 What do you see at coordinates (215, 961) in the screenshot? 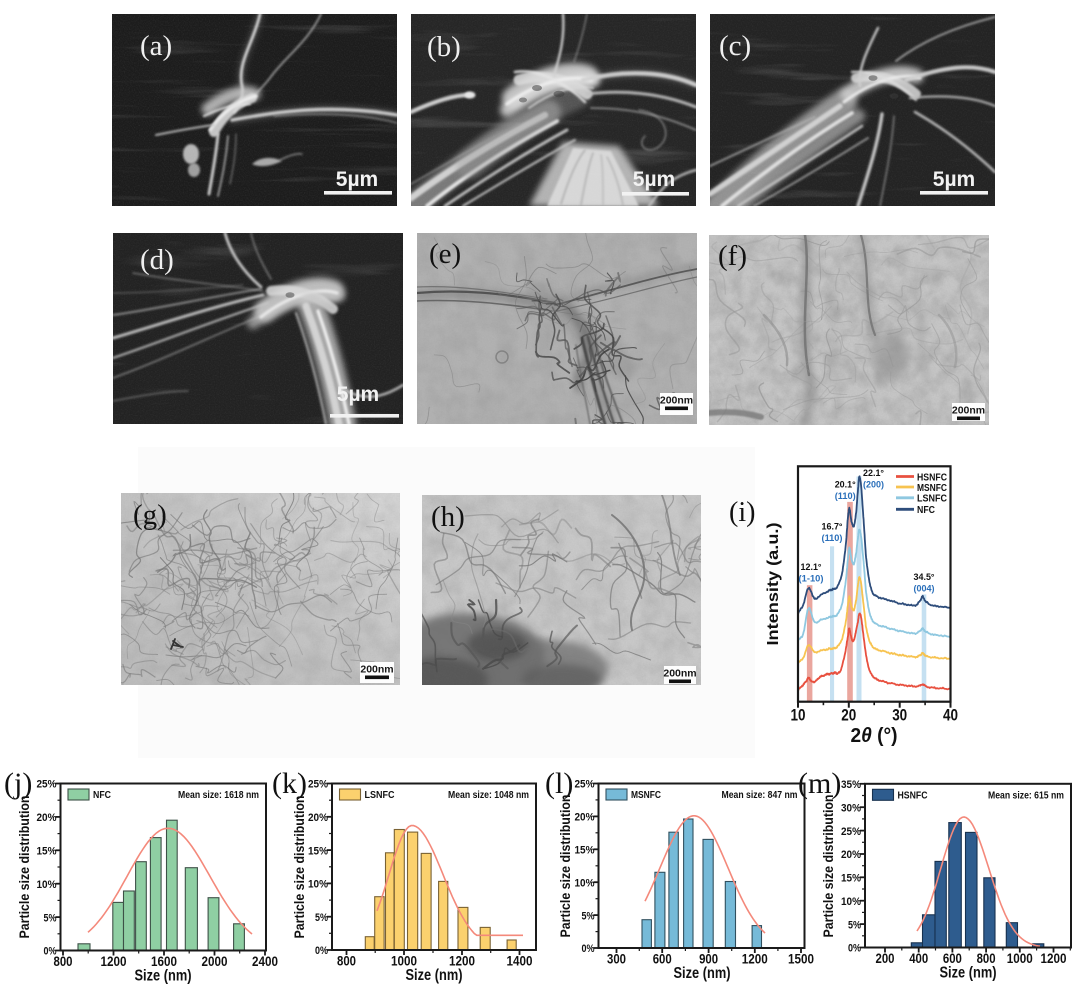
I see `svg-text: 2000` at bounding box center [215, 961].